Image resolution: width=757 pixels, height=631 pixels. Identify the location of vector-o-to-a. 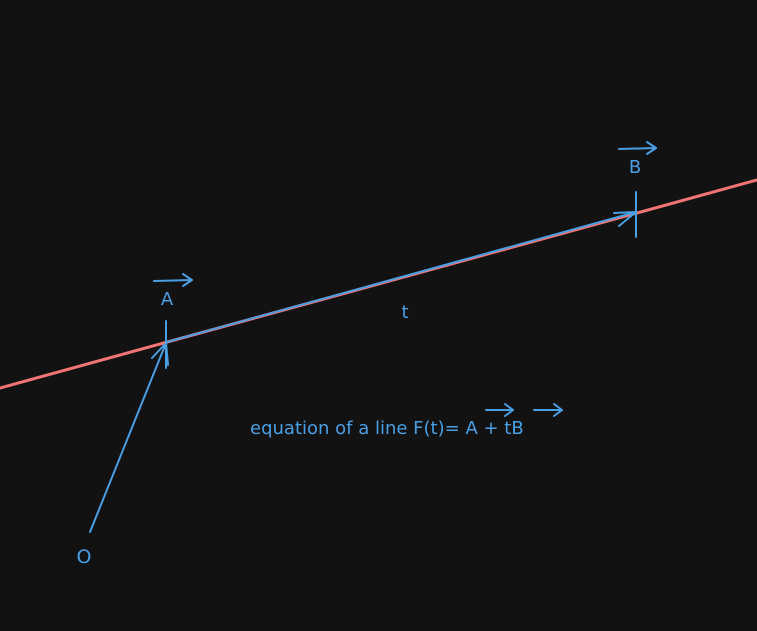
(129, 437).